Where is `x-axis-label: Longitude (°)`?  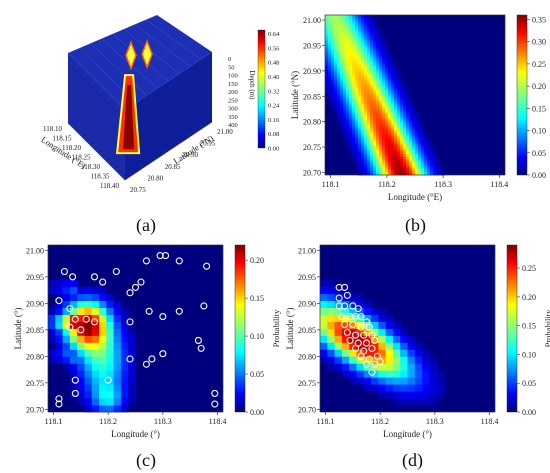
x-axis-label: Longitude (°) is located at coordinates (407, 434).